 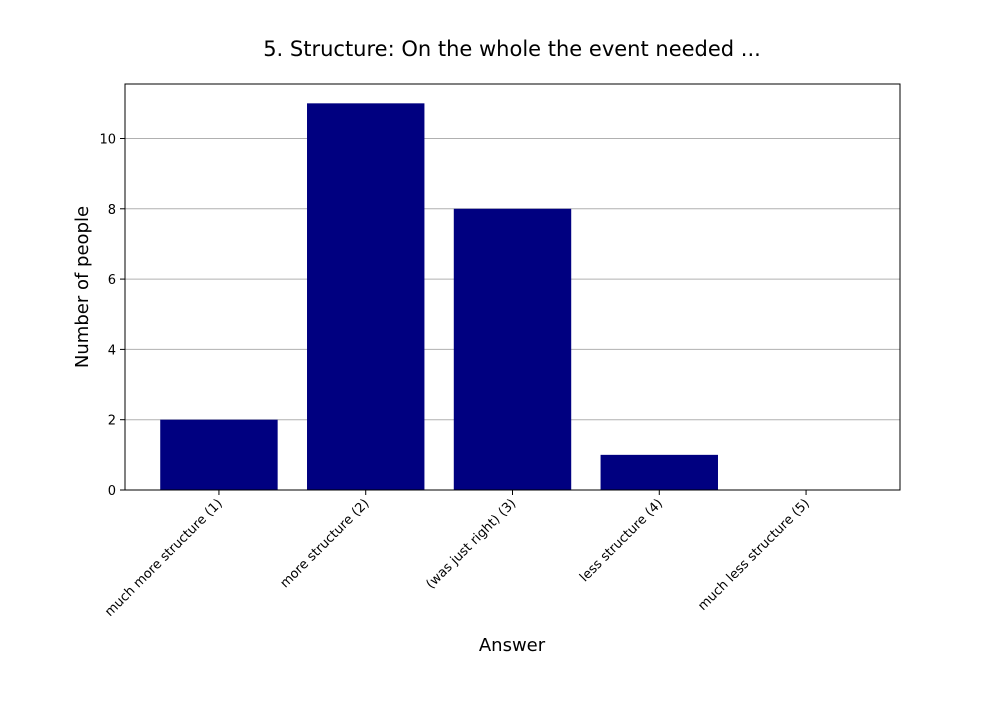 I want to click on y-tick-label: 8, so click(x=112, y=210).